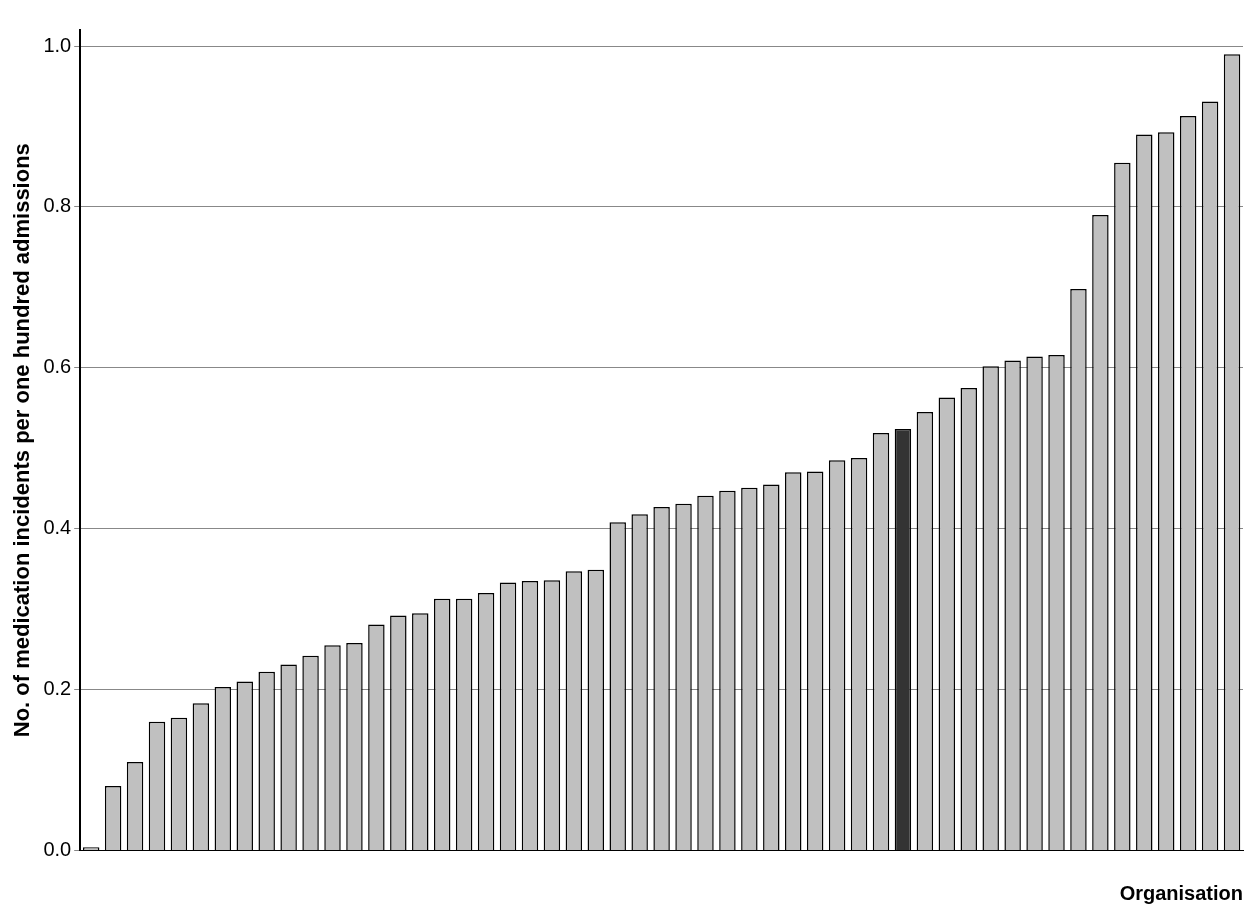 The image size is (1251, 914). Describe the element at coordinates (57, 527) in the screenshot. I see `y-tick-label: 0.4` at that location.